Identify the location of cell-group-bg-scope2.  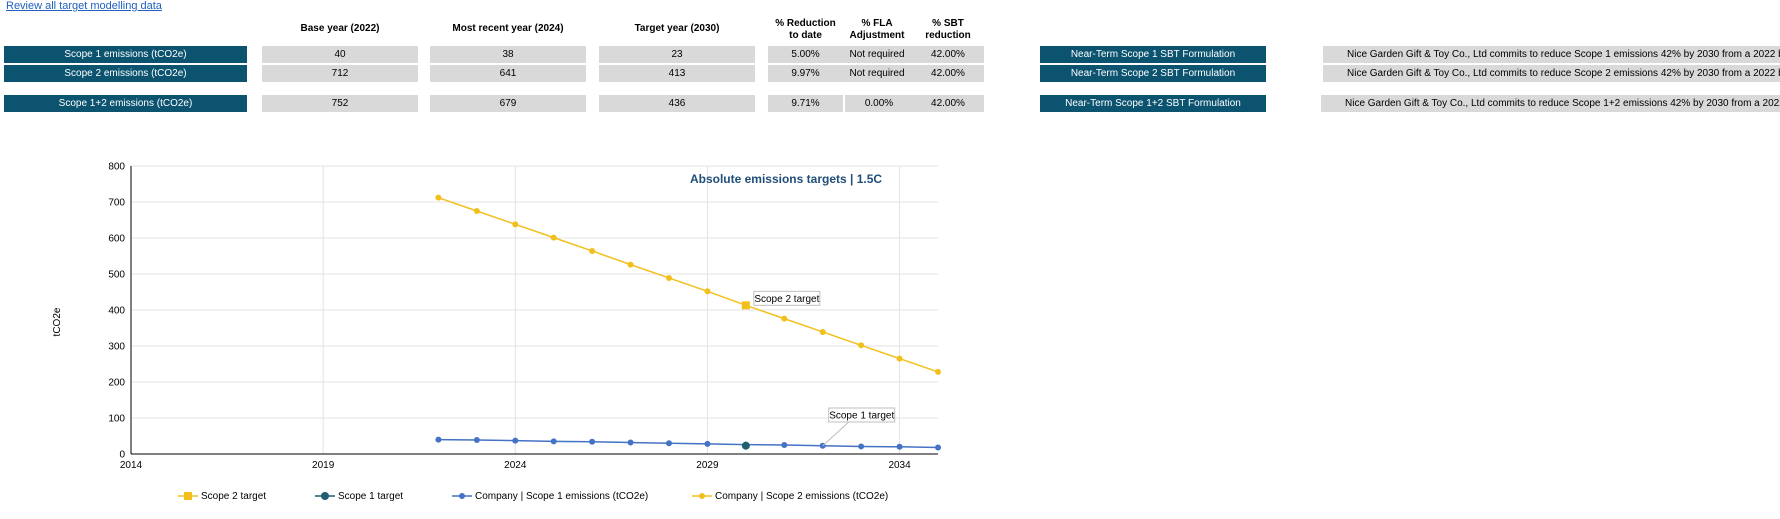
(876, 73).